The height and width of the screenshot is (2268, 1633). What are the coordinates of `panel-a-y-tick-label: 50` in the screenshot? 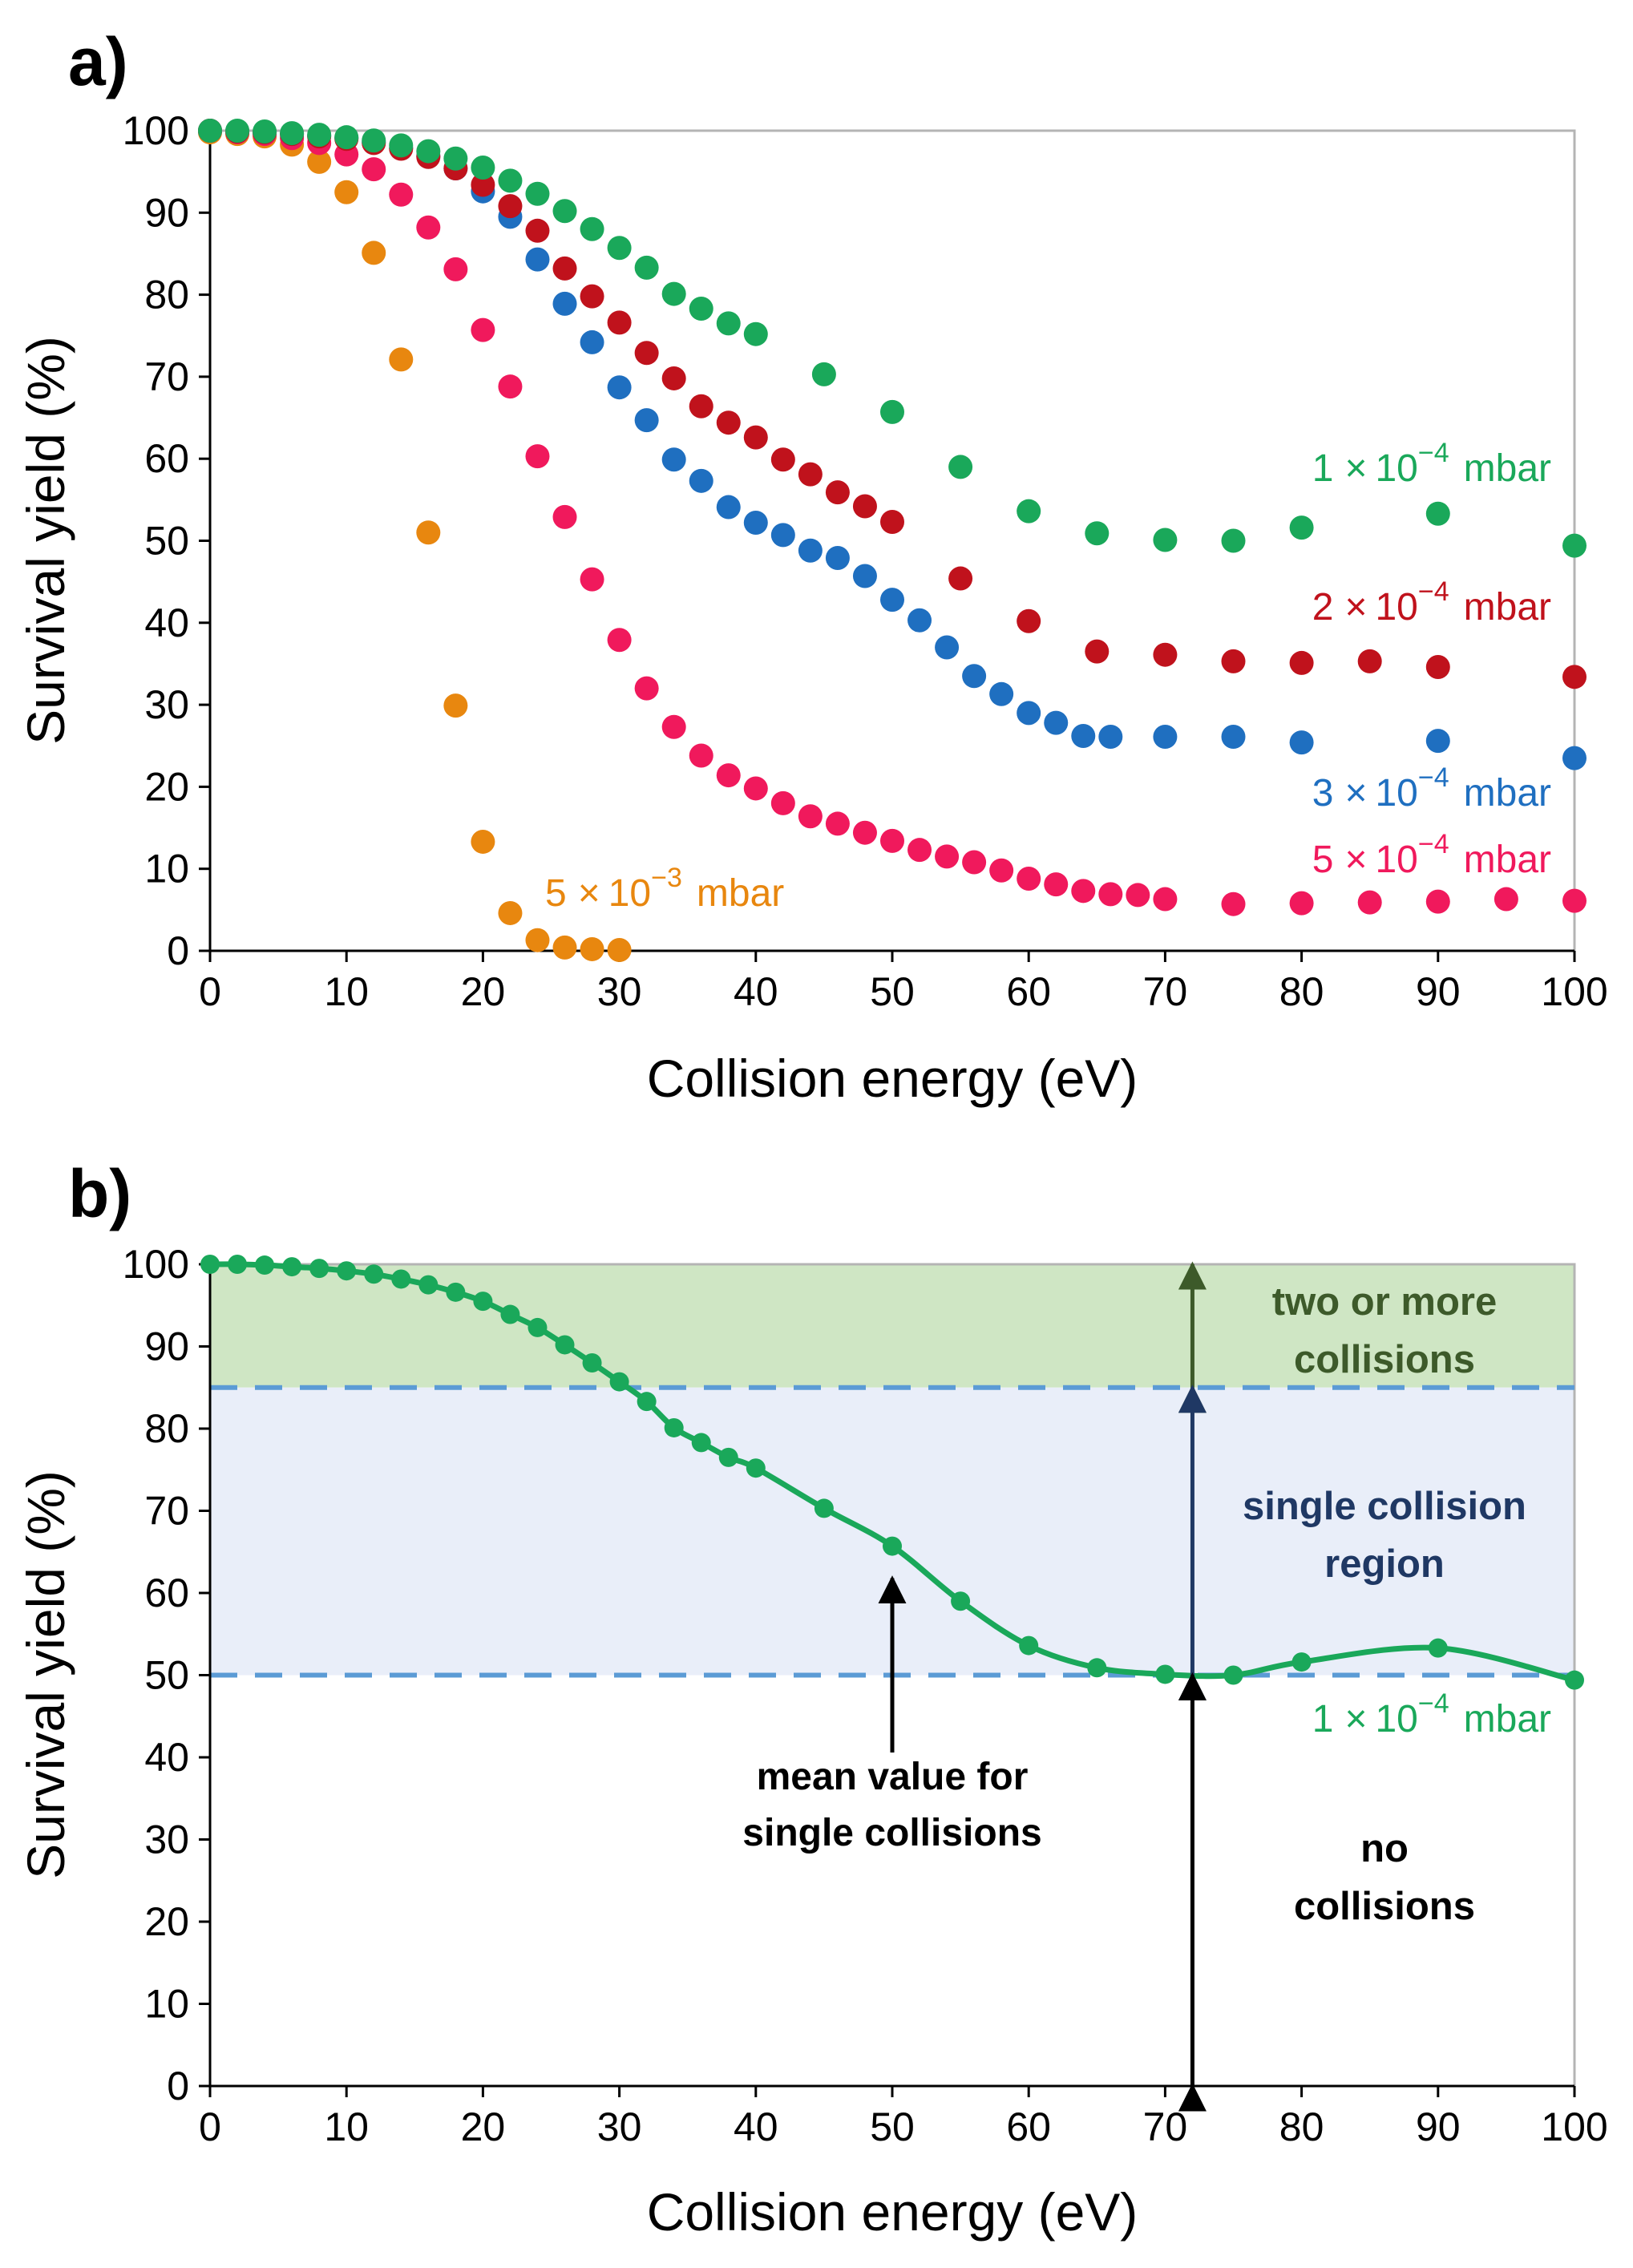 It's located at (166, 541).